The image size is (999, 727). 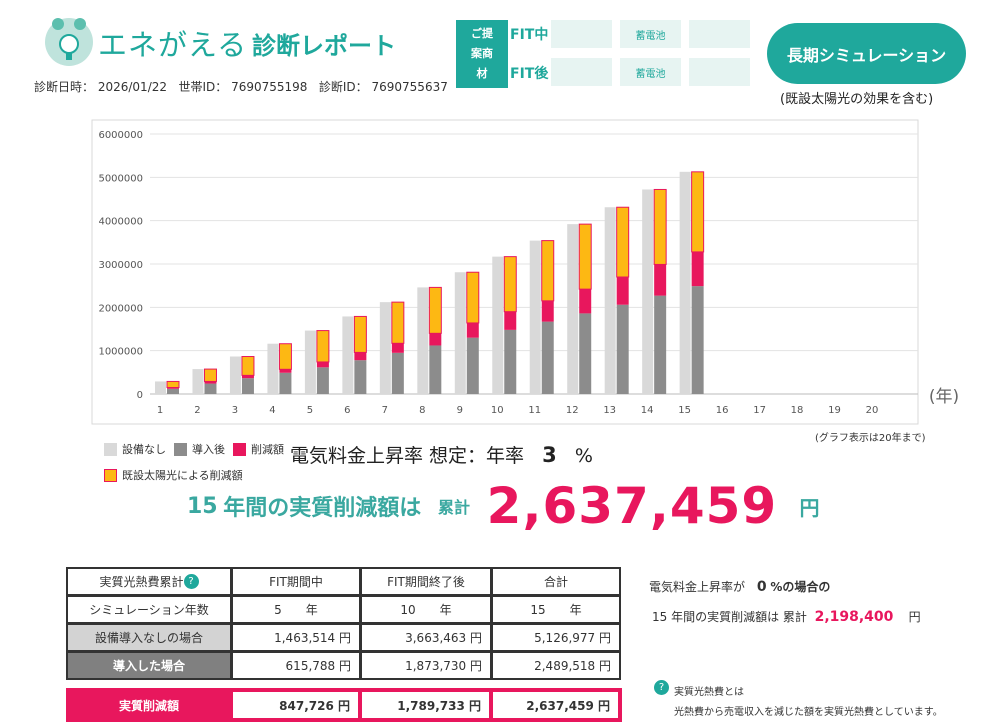 What do you see at coordinates (549, 455) in the screenshot?
I see `rate-value: 3` at bounding box center [549, 455].